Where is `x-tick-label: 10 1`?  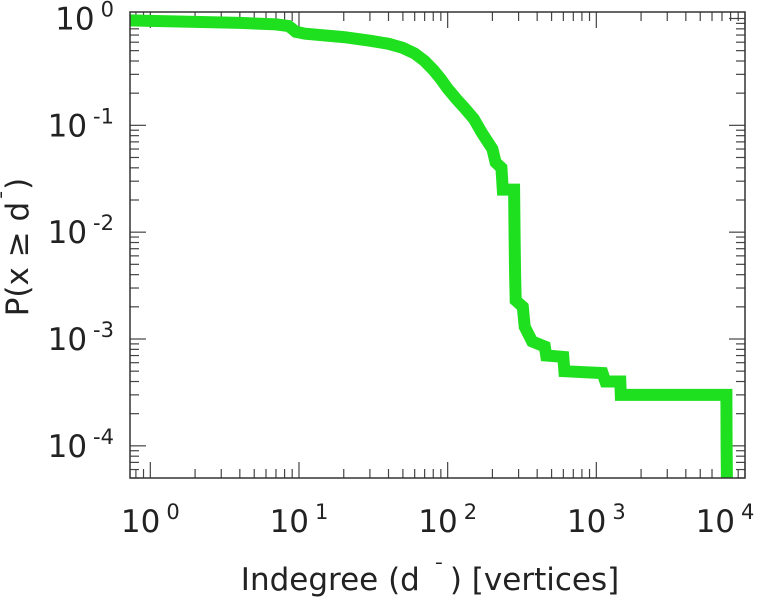 x-tick-label: 10 1 is located at coordinates (299, 520).